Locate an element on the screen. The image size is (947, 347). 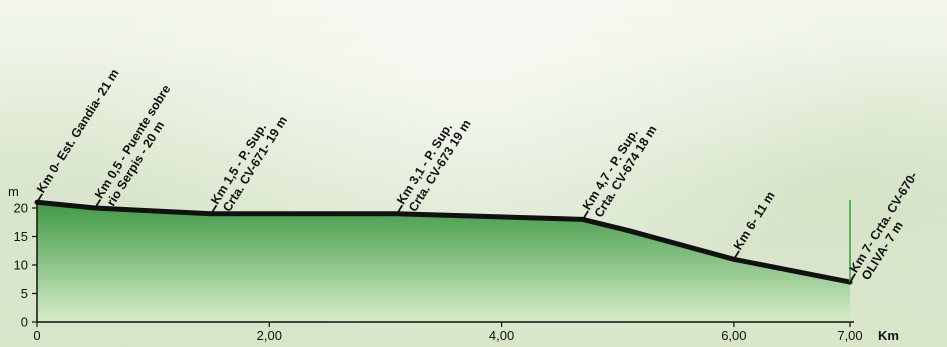
annotation: Km 7- Crta. CV-670-OLIVA- 7 m is located at coordinates (889, 225).